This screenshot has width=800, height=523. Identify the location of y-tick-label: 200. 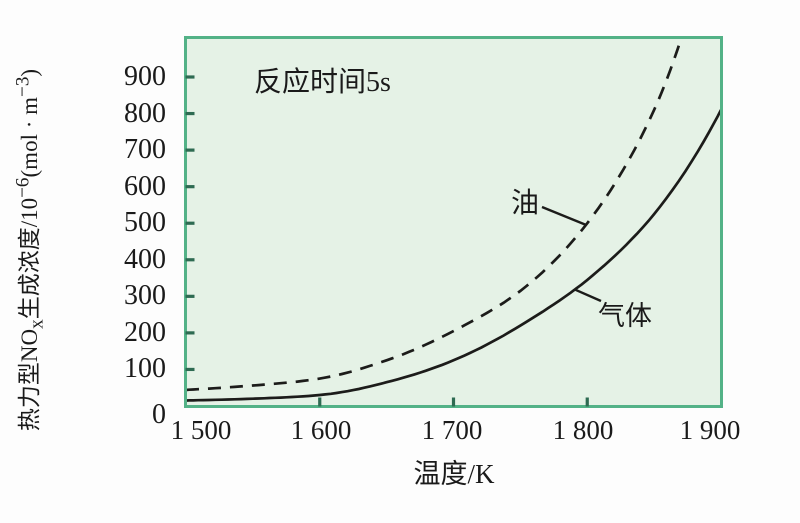
(145, 332).